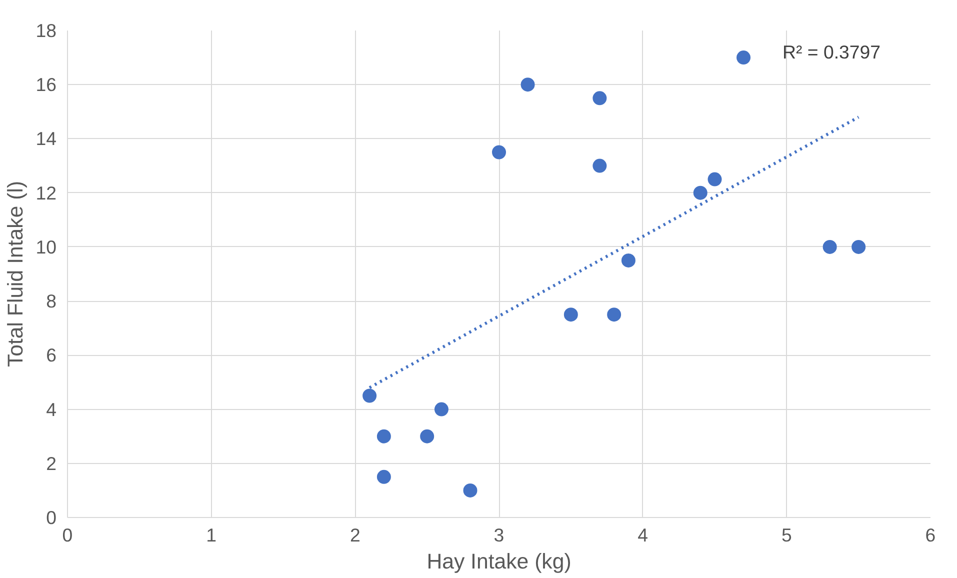  What do you see at coordinates (211, 535) in the screenshot?
I see `x-tick-label: 1` at bounding box center [211, 535].